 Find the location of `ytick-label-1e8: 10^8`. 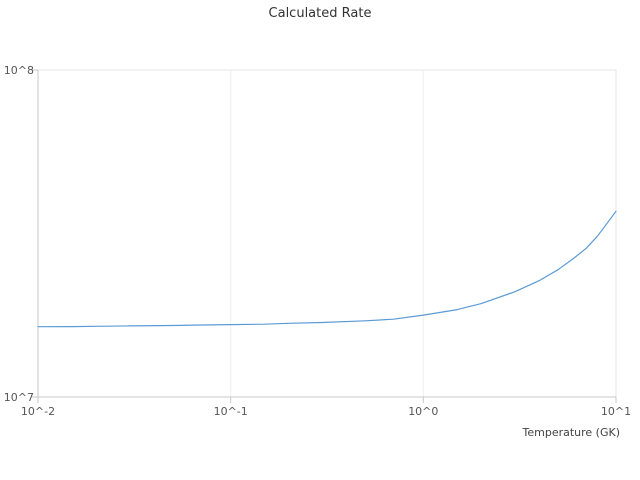

ytick-label-1e8: 10^8 is located at coordinates (19, 70).